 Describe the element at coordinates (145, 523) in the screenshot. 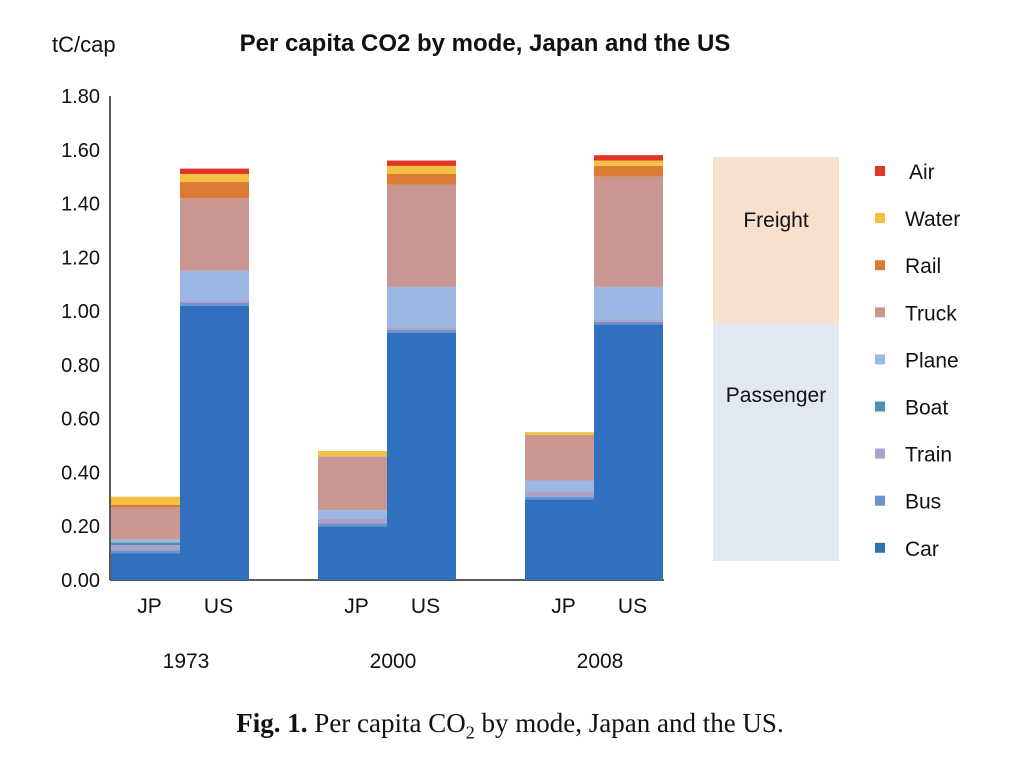

I see `bar-segment-truck-jp-1973` at that location.